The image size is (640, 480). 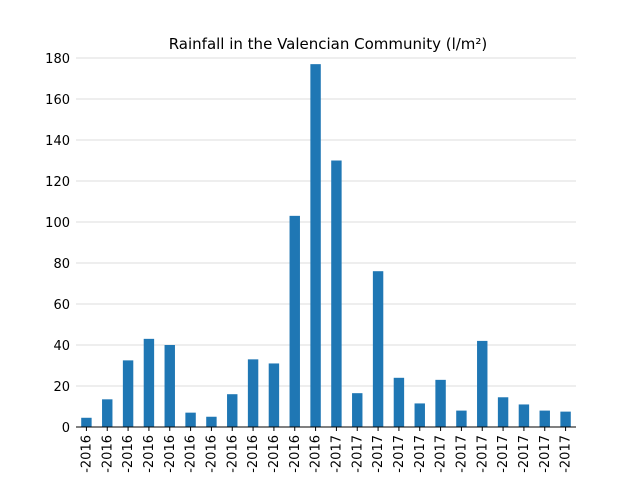 What do you see at coordinates (57, 100) in the screenshot?
I see `y-tick-label: 160` at bounding box center [57, 100].